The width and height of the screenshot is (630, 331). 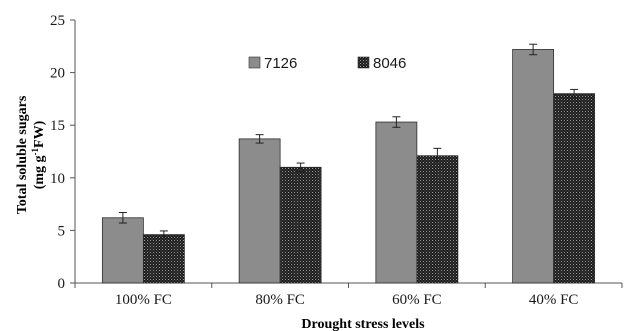 I want to click on y-axis-title: Total soluble sugars (mg g-1FW), so click(x=31, y=154).